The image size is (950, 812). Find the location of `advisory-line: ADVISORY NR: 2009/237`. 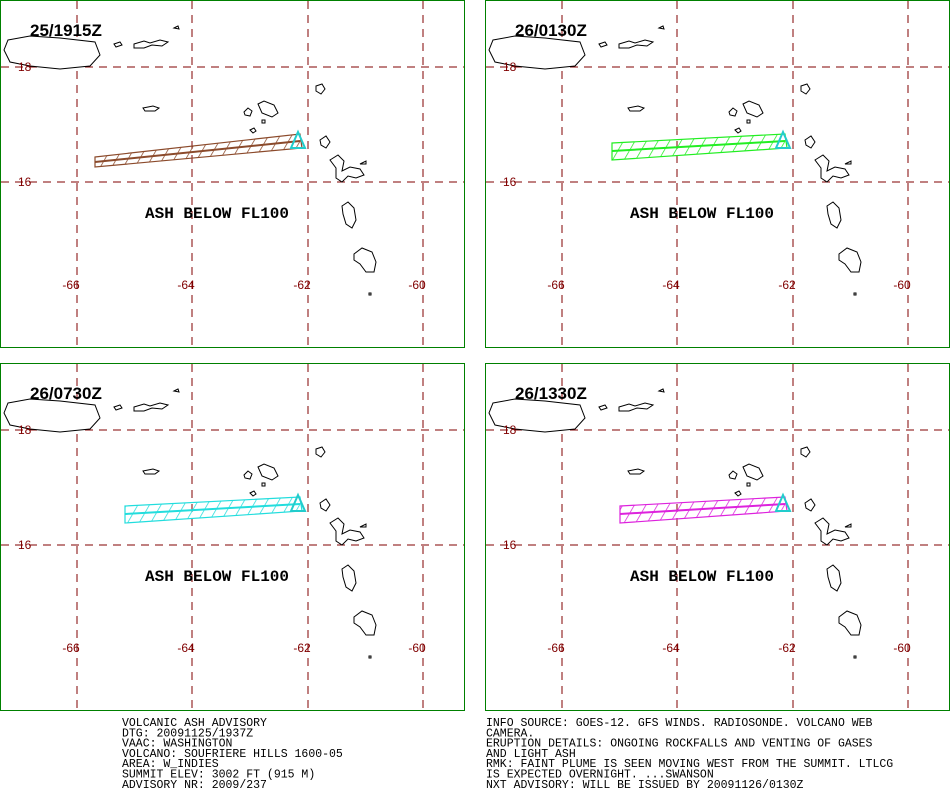

advisory-line: ADVISORY NR: 2009/237 is located at coordinates (194, 785).